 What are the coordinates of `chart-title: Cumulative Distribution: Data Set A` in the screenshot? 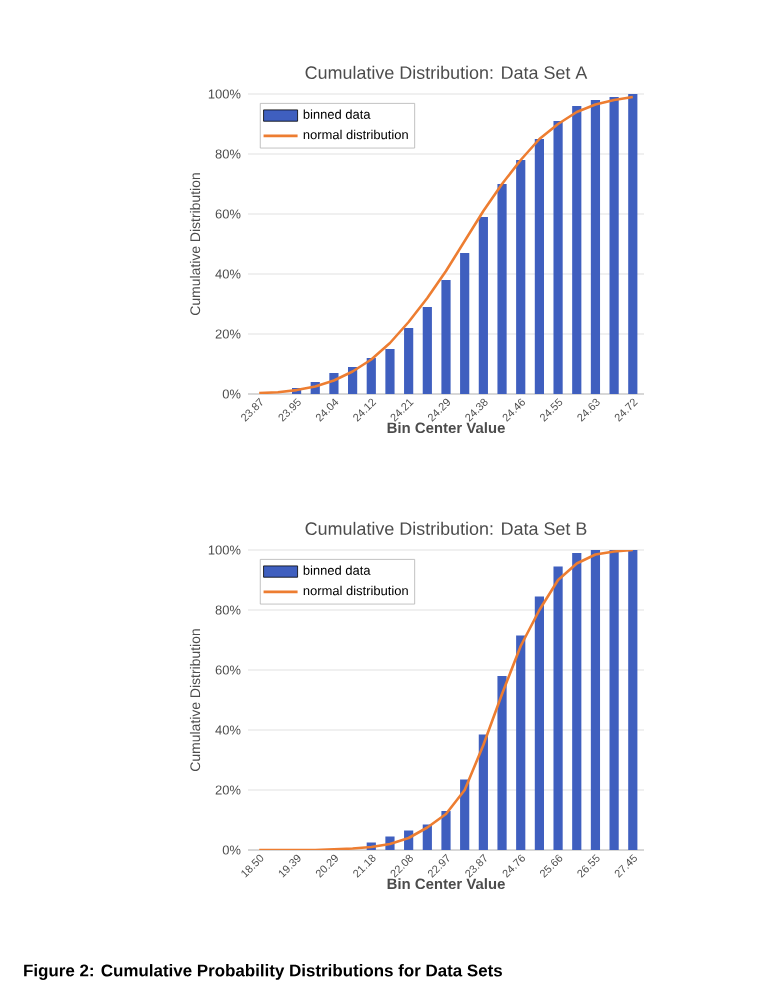 It's located at (446, 72).